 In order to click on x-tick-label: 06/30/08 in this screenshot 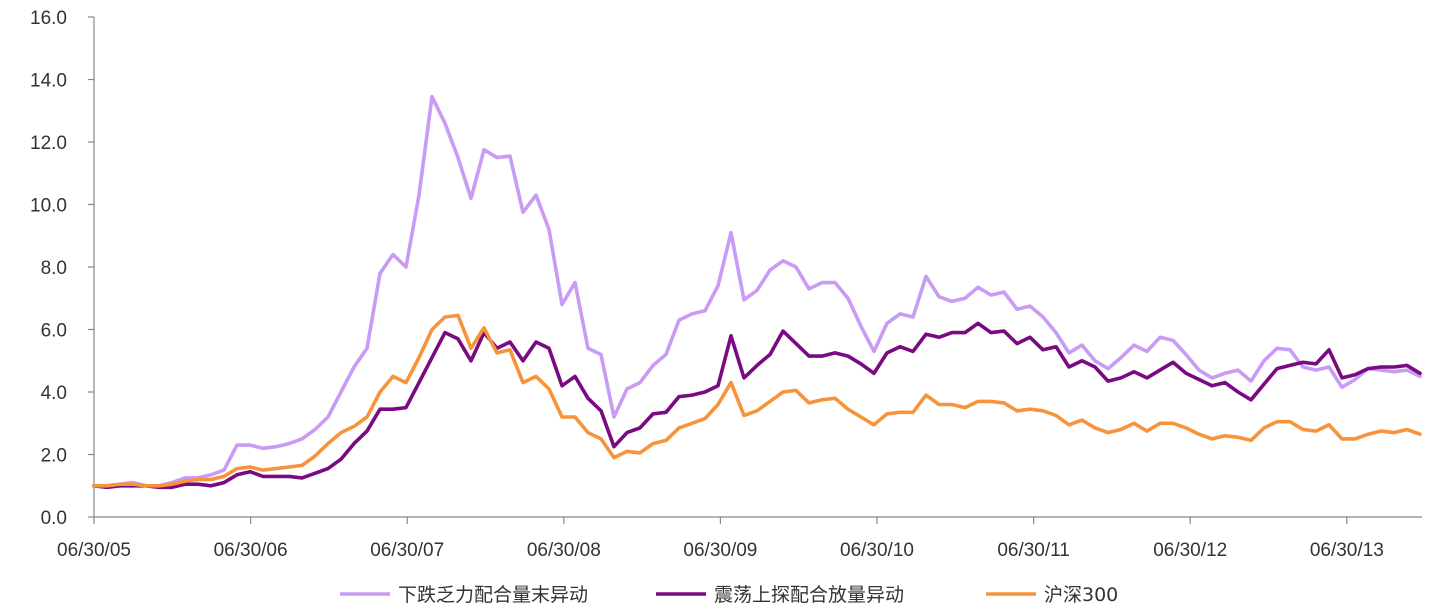, I will do `click(564, 550)`.